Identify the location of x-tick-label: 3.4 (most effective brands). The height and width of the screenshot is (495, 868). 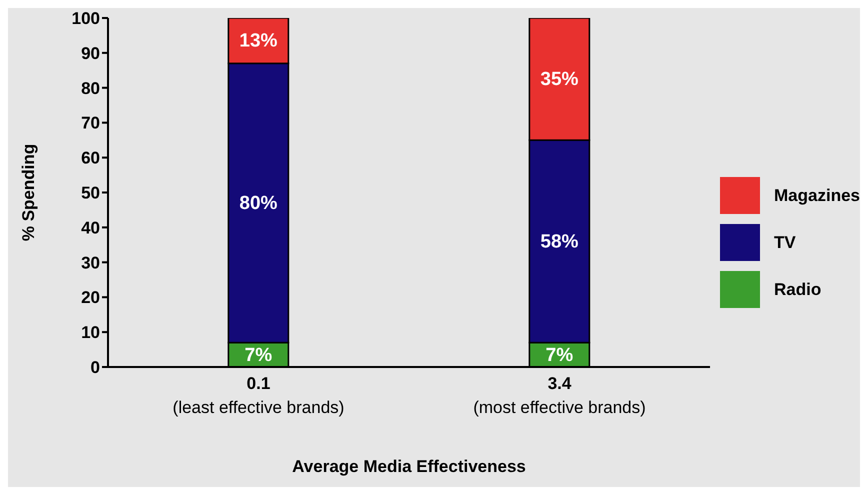
(559, 395).